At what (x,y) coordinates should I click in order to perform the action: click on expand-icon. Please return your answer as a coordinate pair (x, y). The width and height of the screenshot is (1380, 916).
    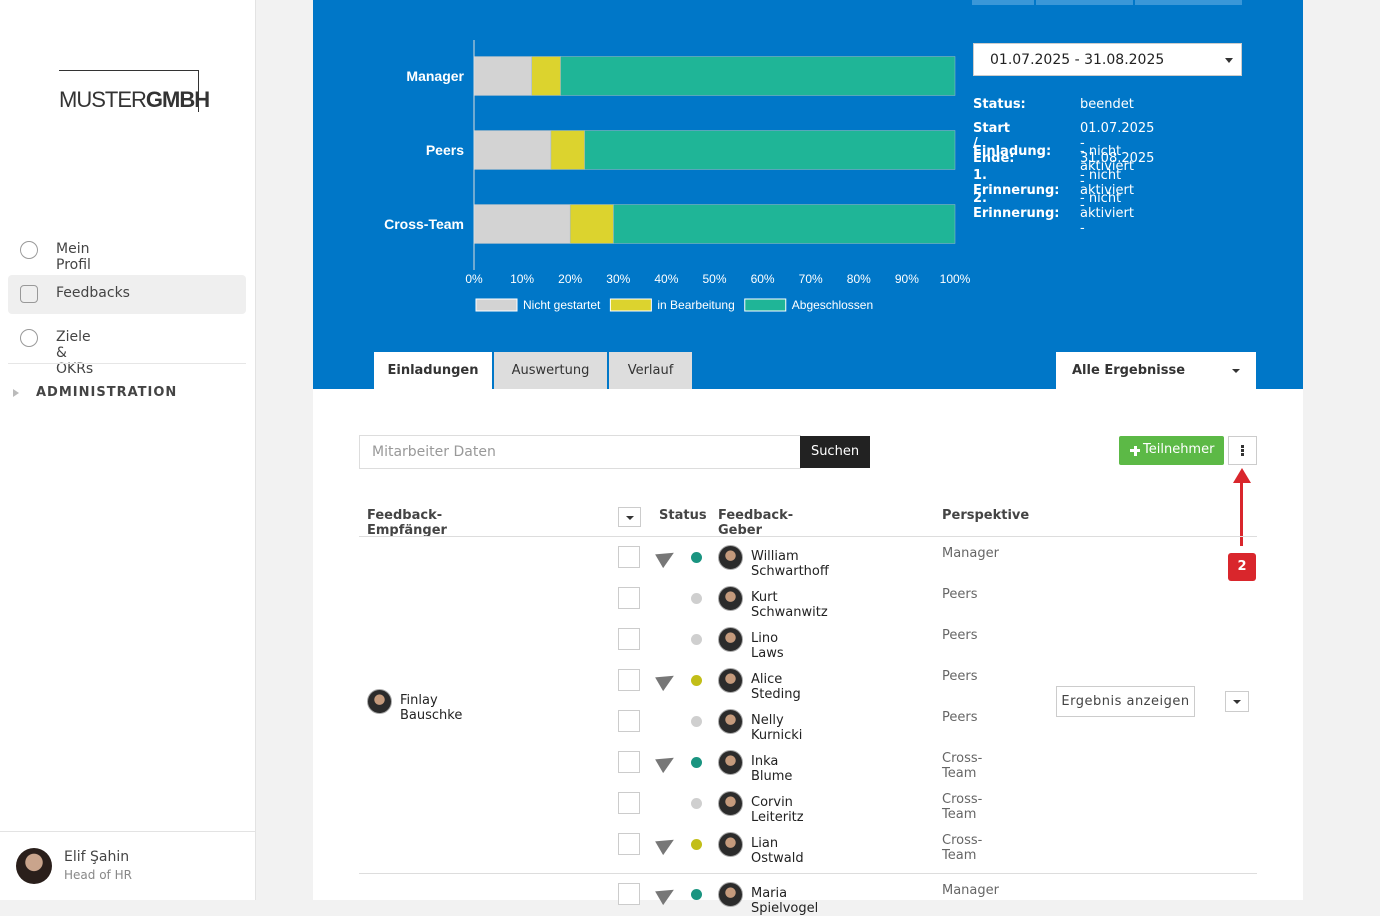
    Looking at the image, I should click on (16, 393).